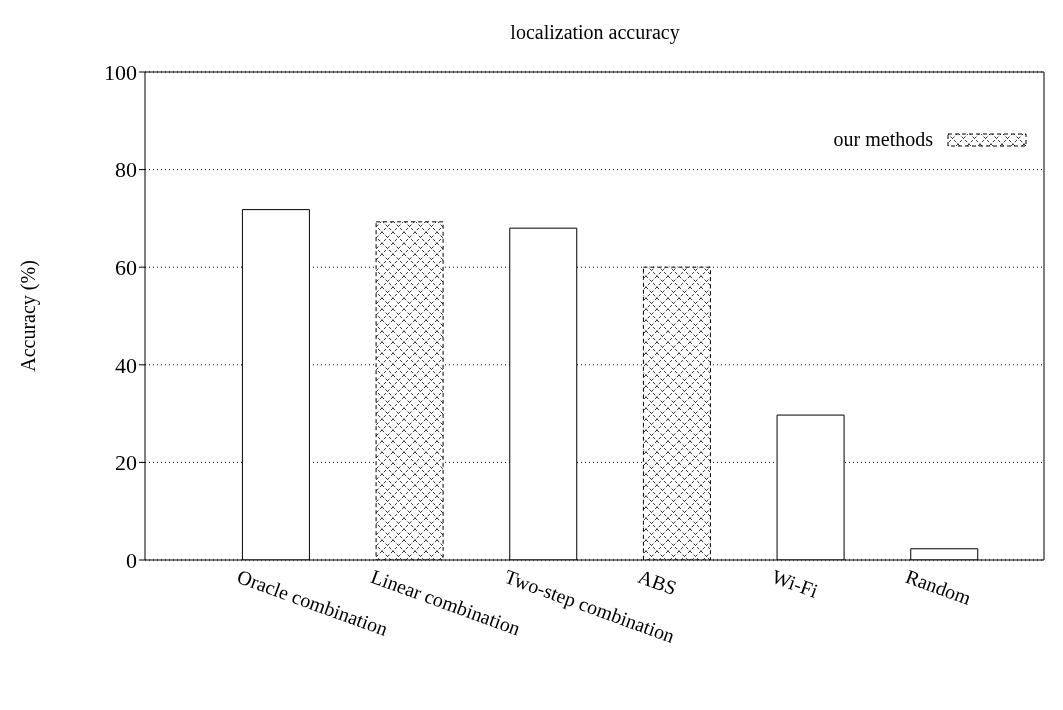  I want to click on y-tick-label: 20, so click(126, 463).